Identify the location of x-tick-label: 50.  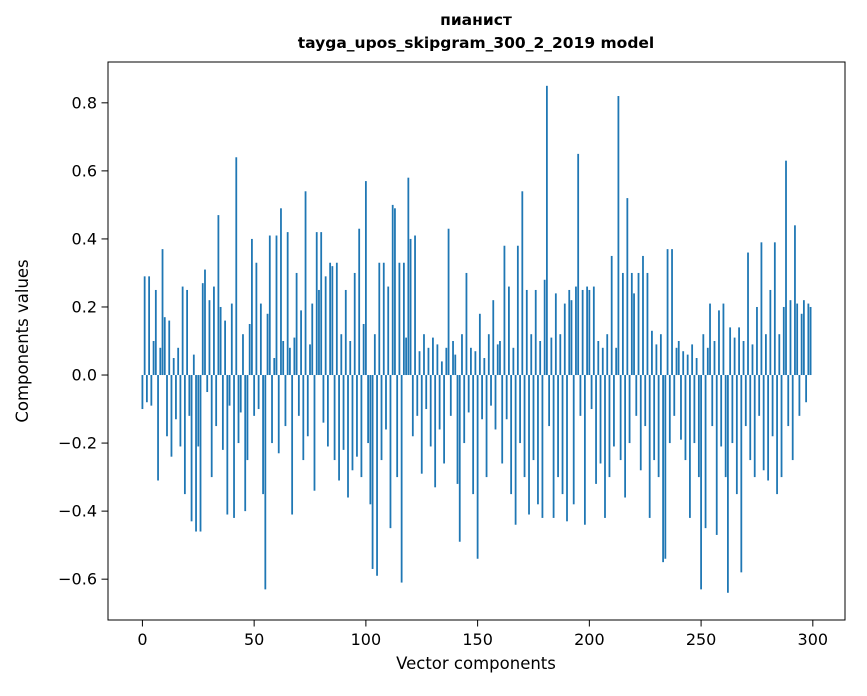
(254, 639).